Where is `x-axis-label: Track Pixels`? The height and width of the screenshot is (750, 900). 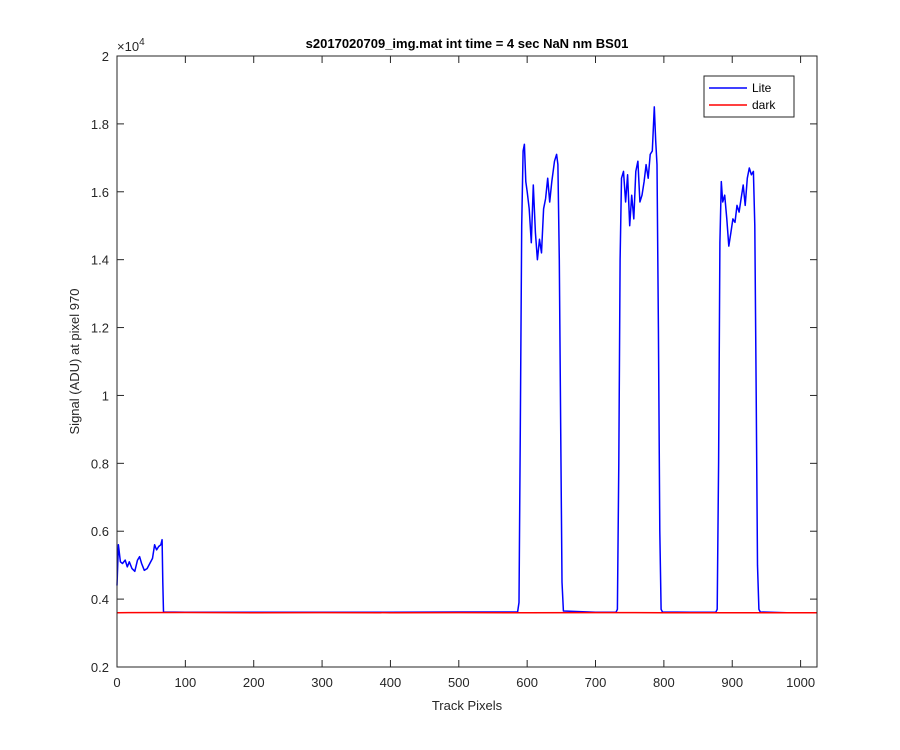
x-axis-label: Track Pixels is located at coordinates (467, 705).